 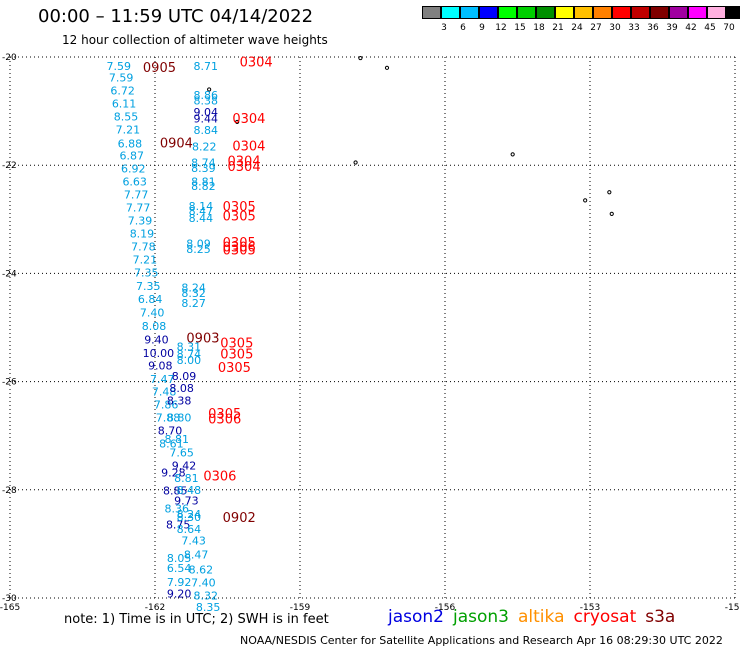 What do you see at coordinates (136, 194) in the screenshot?
I see `wave-height-value: 7.77` at bounding box center [136, 194].